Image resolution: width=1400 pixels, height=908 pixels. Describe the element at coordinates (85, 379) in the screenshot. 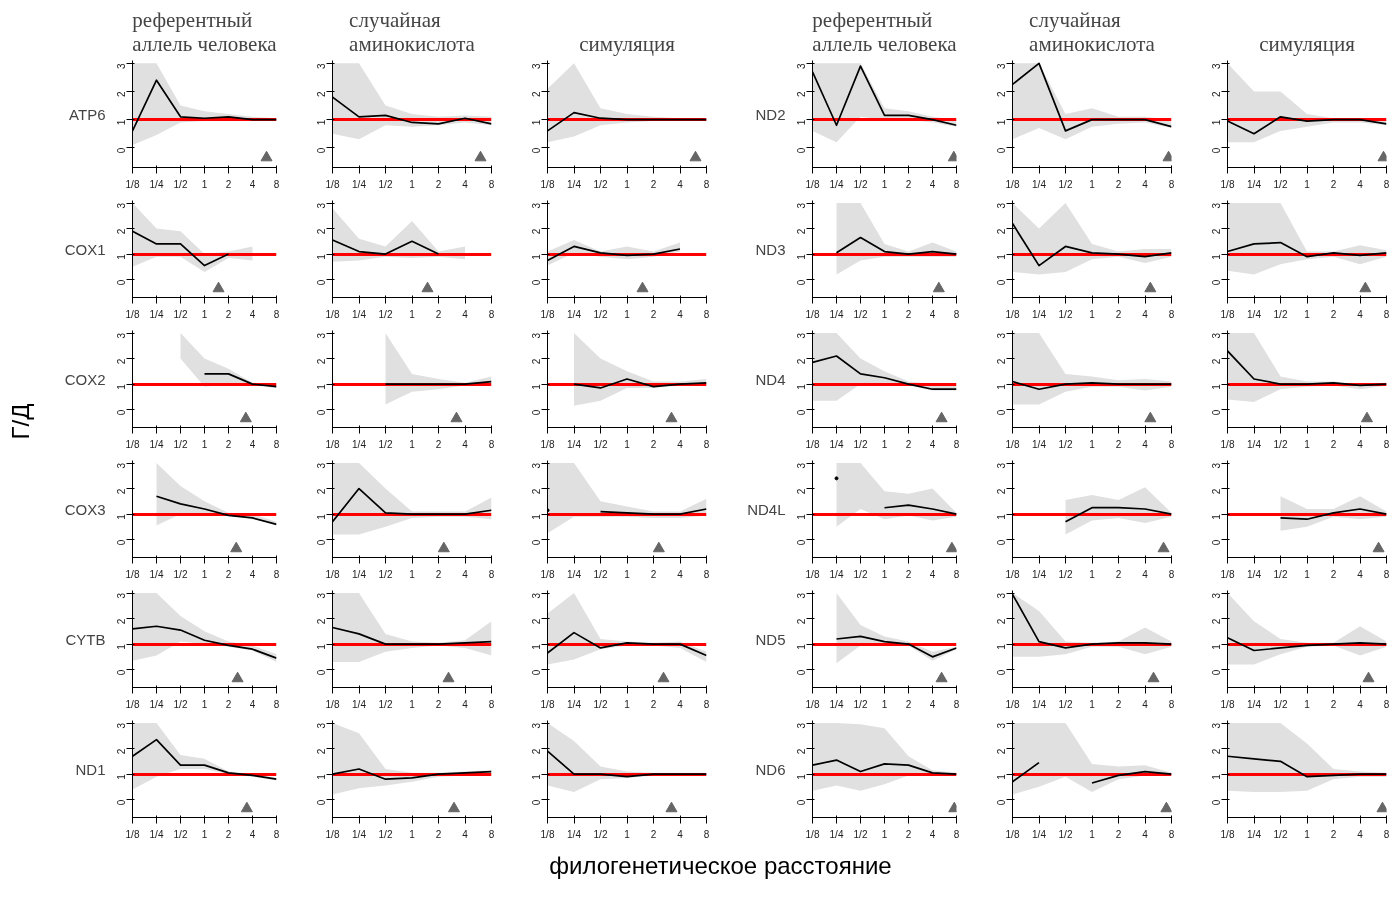

I see `y-axis-title: COX2` at that location.